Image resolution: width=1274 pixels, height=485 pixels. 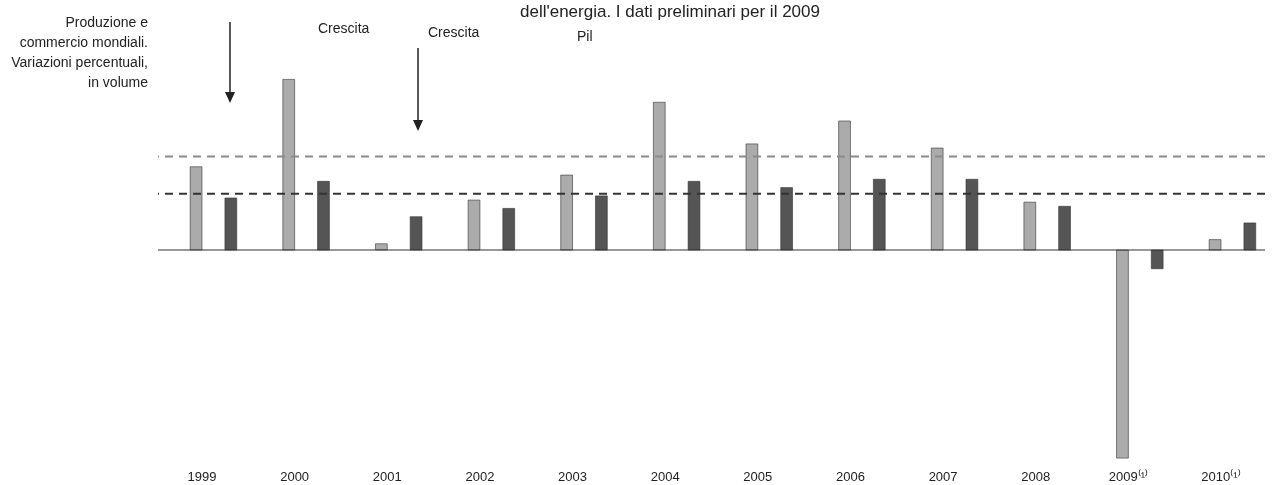 I want to click on x-tick-label: 2001, so click(x=387, y=476).